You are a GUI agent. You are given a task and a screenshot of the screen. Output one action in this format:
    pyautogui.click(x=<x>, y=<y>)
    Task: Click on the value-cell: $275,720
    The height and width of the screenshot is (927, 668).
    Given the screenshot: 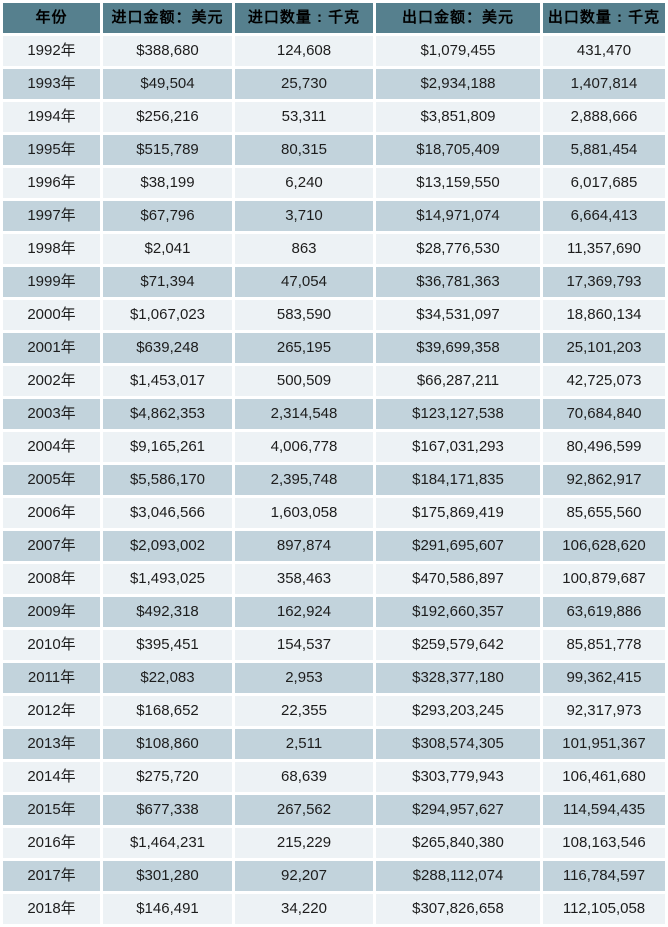 What is the action you would take?
    pyautogui.click(x=167, y=777)
    